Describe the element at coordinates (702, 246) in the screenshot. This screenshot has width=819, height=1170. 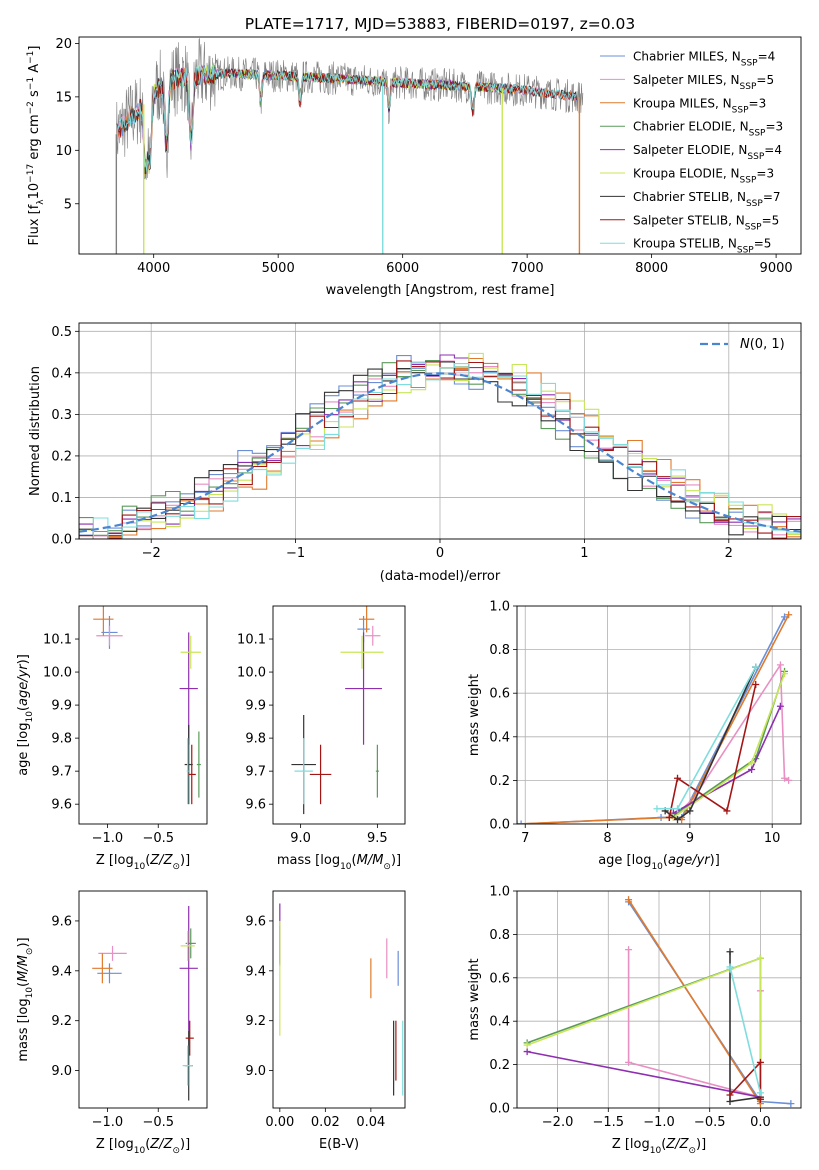
I see `legend-label: Kroupa STELIB, NSSP=5` at that location.